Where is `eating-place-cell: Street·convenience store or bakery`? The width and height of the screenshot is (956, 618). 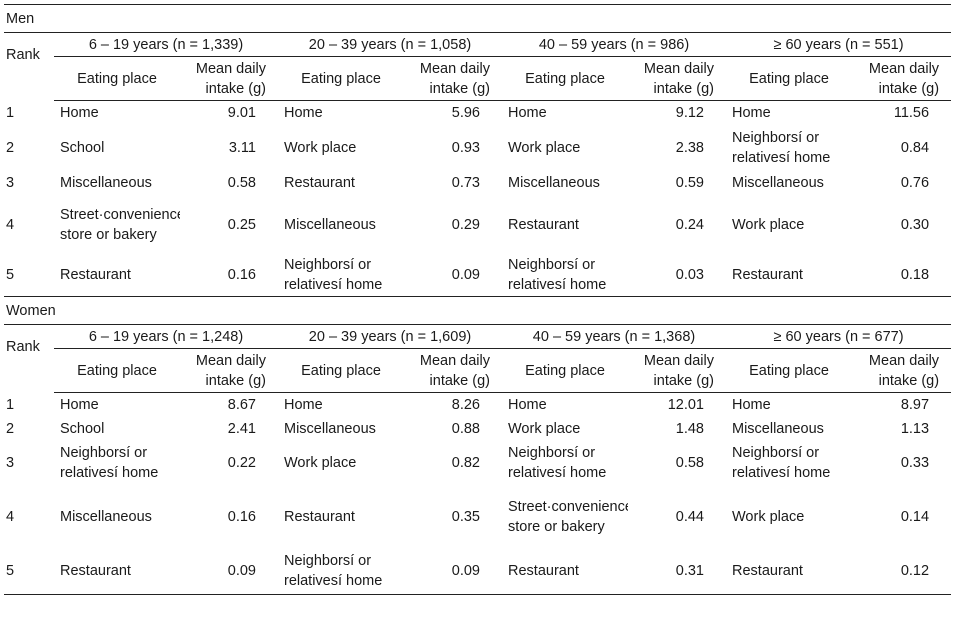
eating-place-cell: Street·convenience store or bakery is located at coordinates (568, 516).